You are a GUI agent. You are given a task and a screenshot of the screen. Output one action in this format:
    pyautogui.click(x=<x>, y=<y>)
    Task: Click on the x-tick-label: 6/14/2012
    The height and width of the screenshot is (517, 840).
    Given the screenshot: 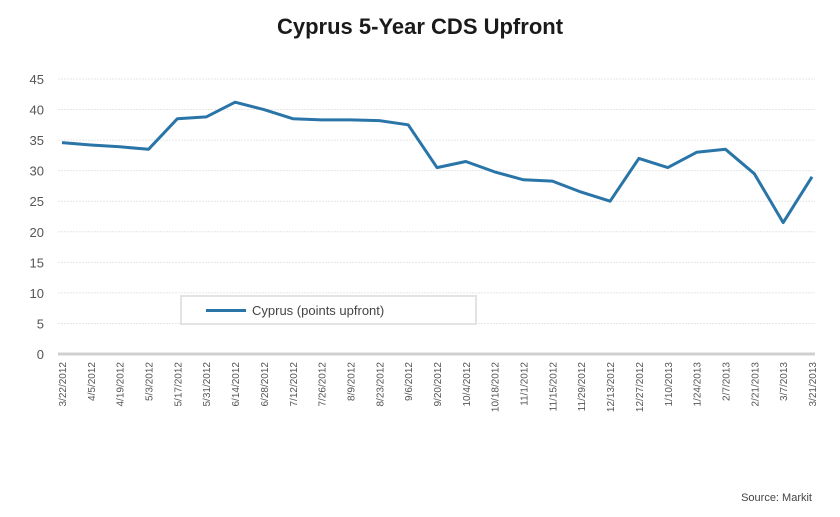 What is the action you would take?
    pyautogui.click(x=236, y=384)
    